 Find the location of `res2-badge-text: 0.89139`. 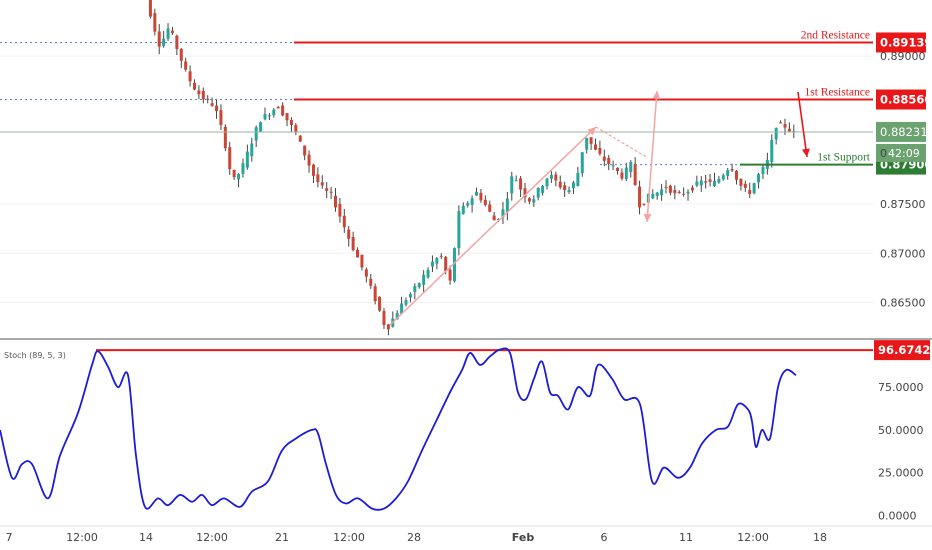

res2-badge-text: 0.89139 is located at coordinates (906, 42).